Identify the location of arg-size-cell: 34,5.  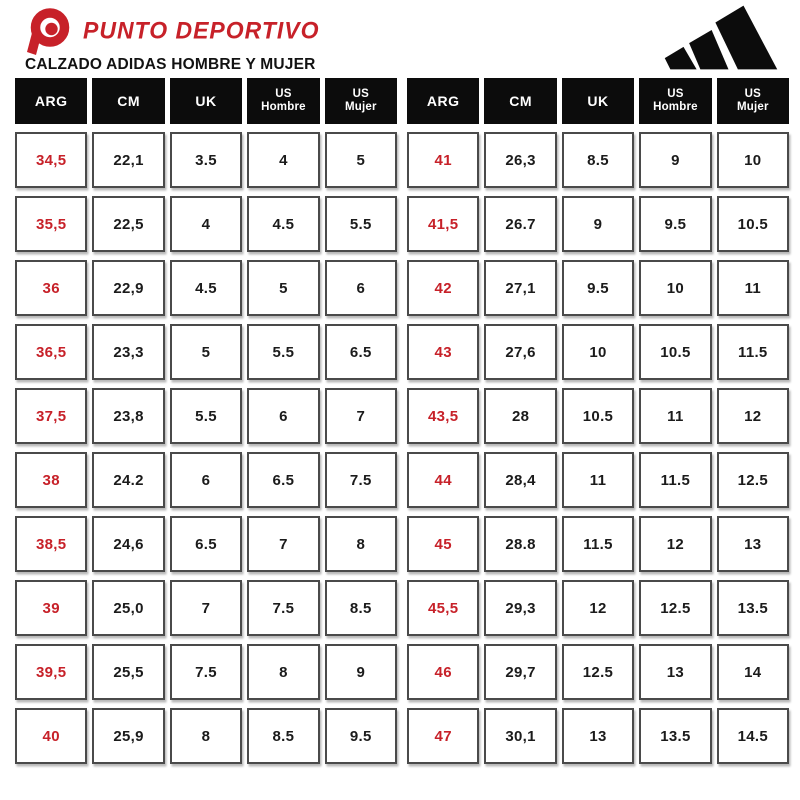
(51, 160).